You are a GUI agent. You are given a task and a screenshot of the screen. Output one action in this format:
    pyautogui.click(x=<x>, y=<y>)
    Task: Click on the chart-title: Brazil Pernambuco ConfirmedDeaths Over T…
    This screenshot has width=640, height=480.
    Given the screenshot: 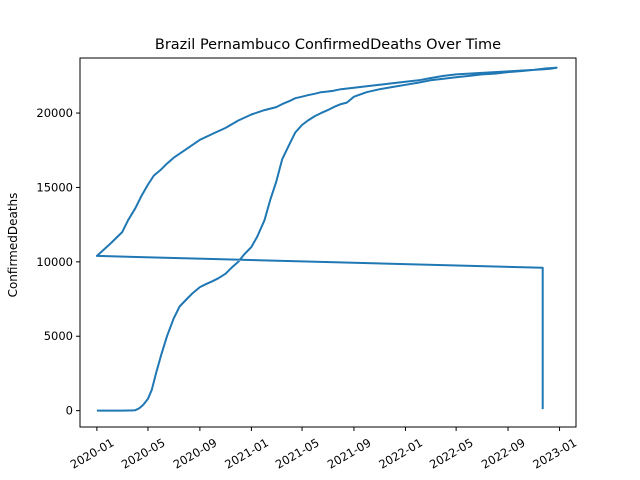 What is the action you would take?
    pyautogui.click(x=328, y=45)
    